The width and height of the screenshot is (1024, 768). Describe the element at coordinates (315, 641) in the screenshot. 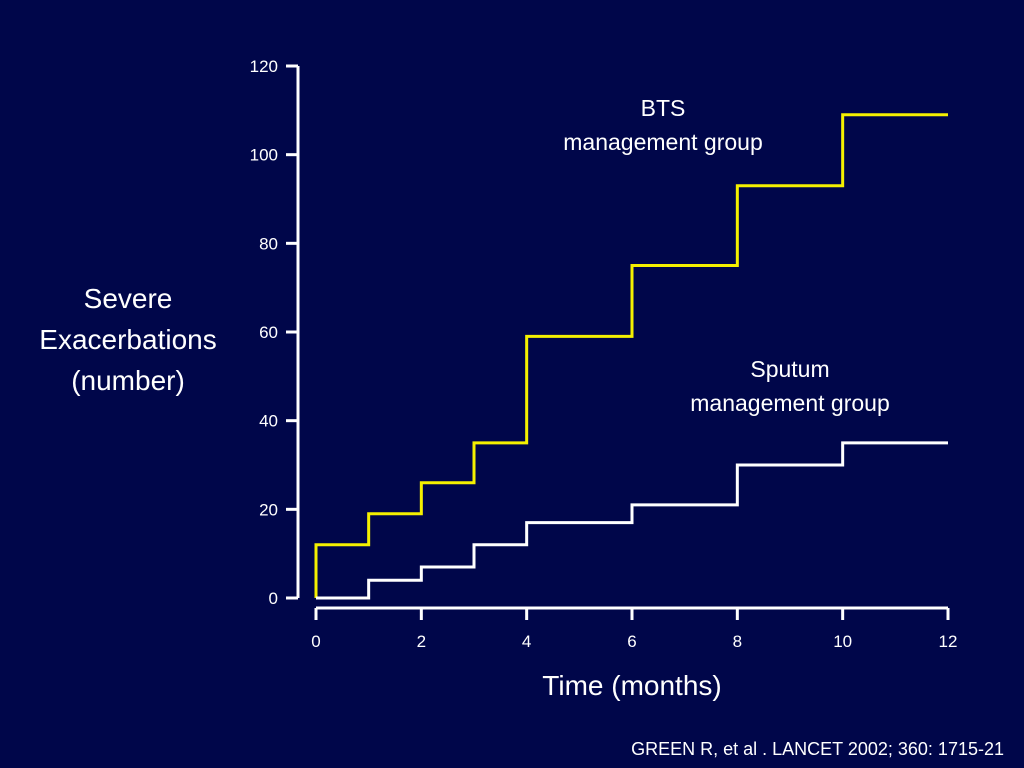

I see `x-tick-label: 0` at that location.